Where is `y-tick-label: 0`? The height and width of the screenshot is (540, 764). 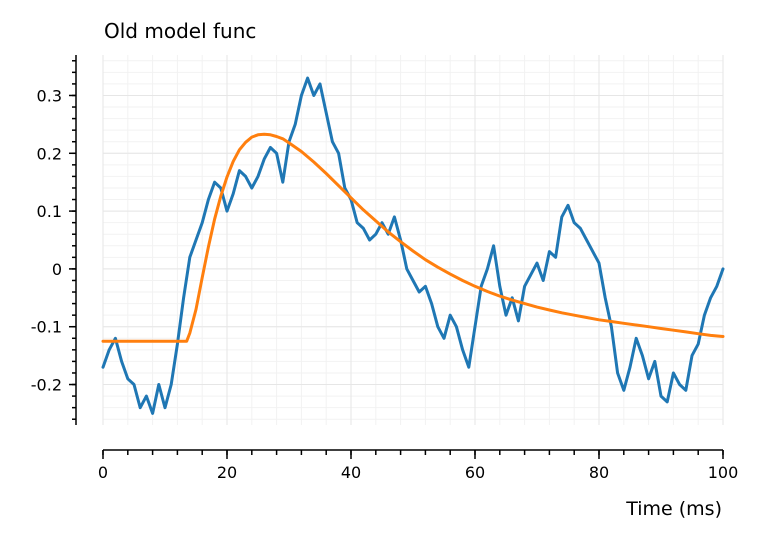 y-tick-label: 0 is located at coordinates (57, 269).